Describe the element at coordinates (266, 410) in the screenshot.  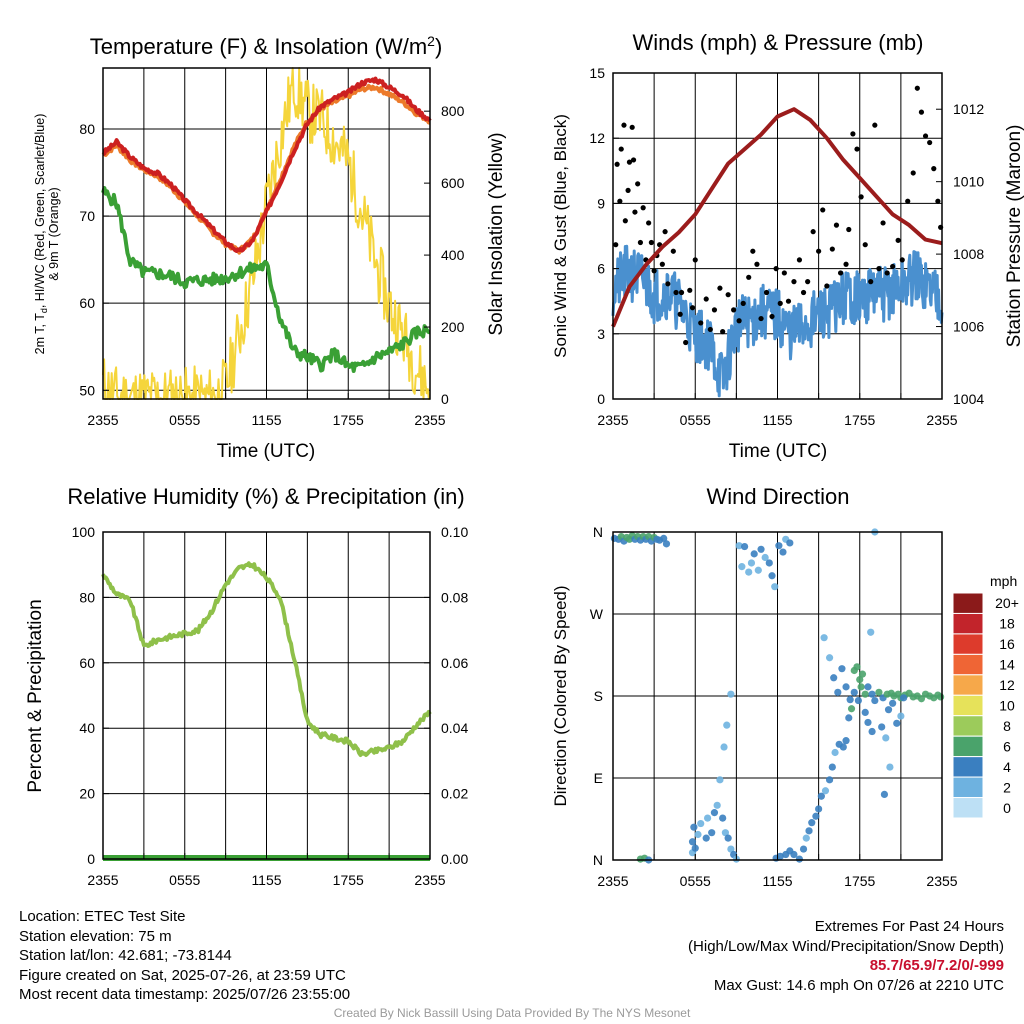
I see `temperature-x-ticks: 2355 0555 1155 1755 2355` at that location.